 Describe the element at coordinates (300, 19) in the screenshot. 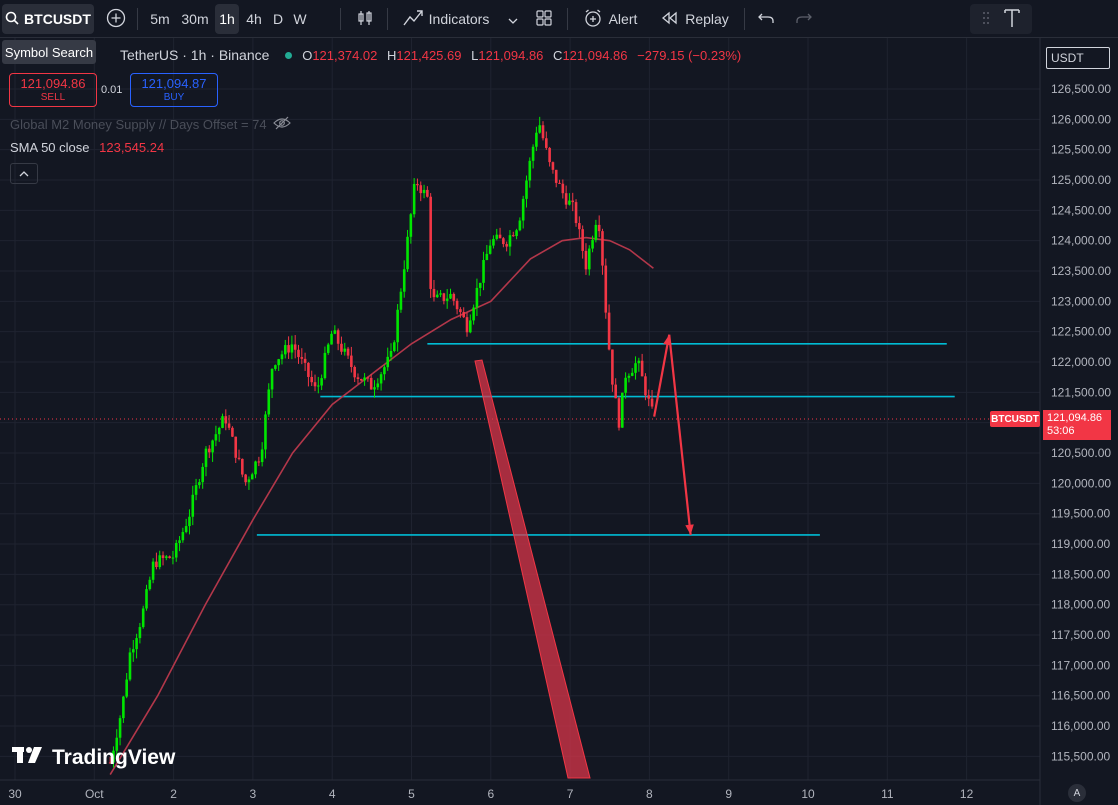

I see `interval-w: W` at that location.